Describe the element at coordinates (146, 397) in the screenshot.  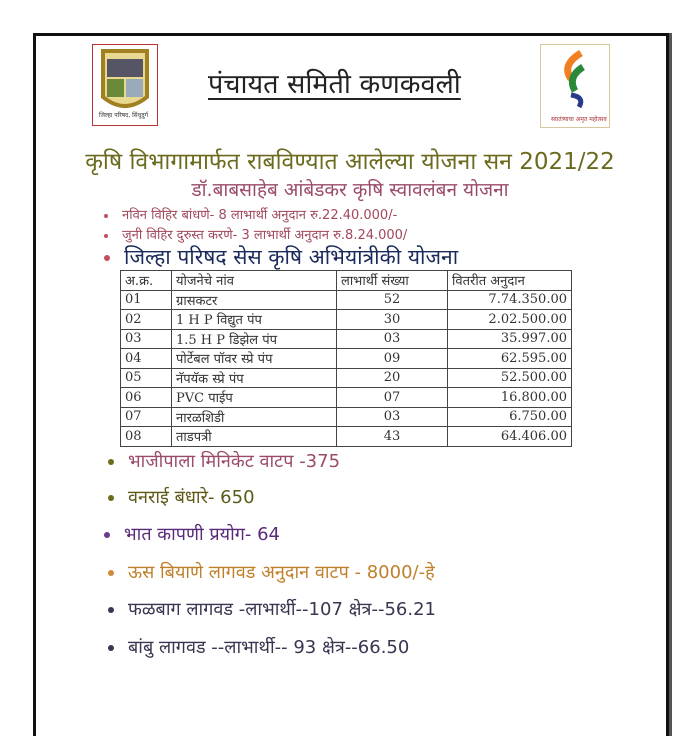
I see `table-cell: 06` at that location.